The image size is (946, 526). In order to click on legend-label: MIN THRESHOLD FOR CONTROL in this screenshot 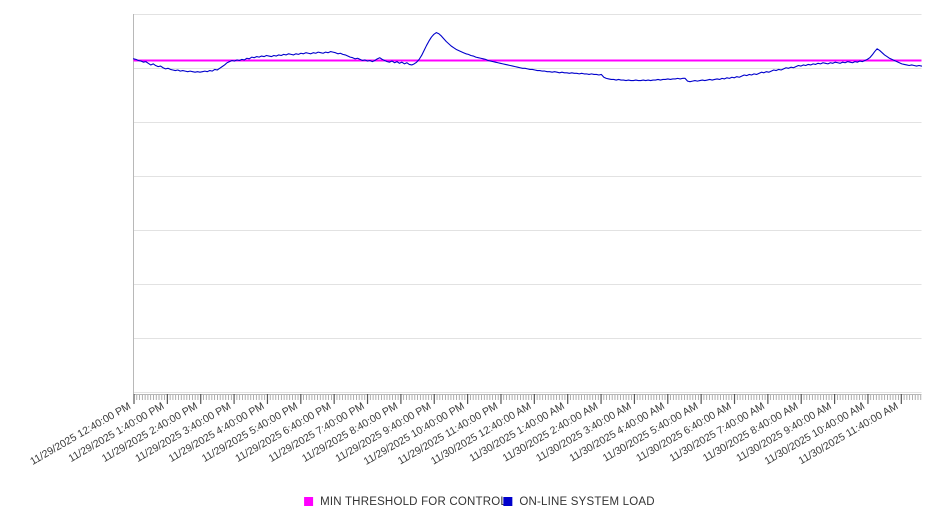, I will do `click(413, 502)`.